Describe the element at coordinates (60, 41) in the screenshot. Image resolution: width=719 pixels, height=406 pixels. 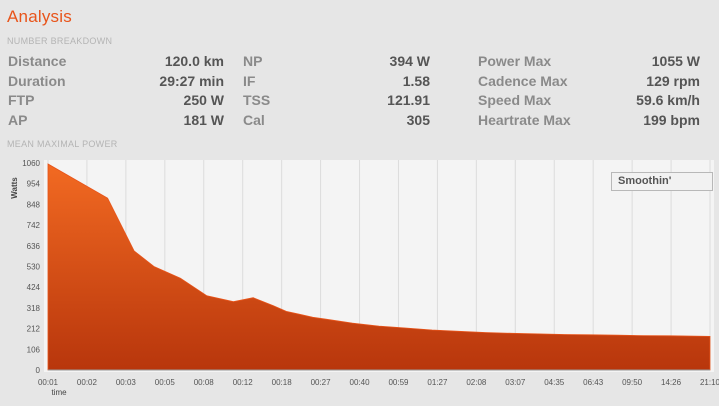
I see `number-breakdown-heading: NUMBER BREAKDOWN` at that location.